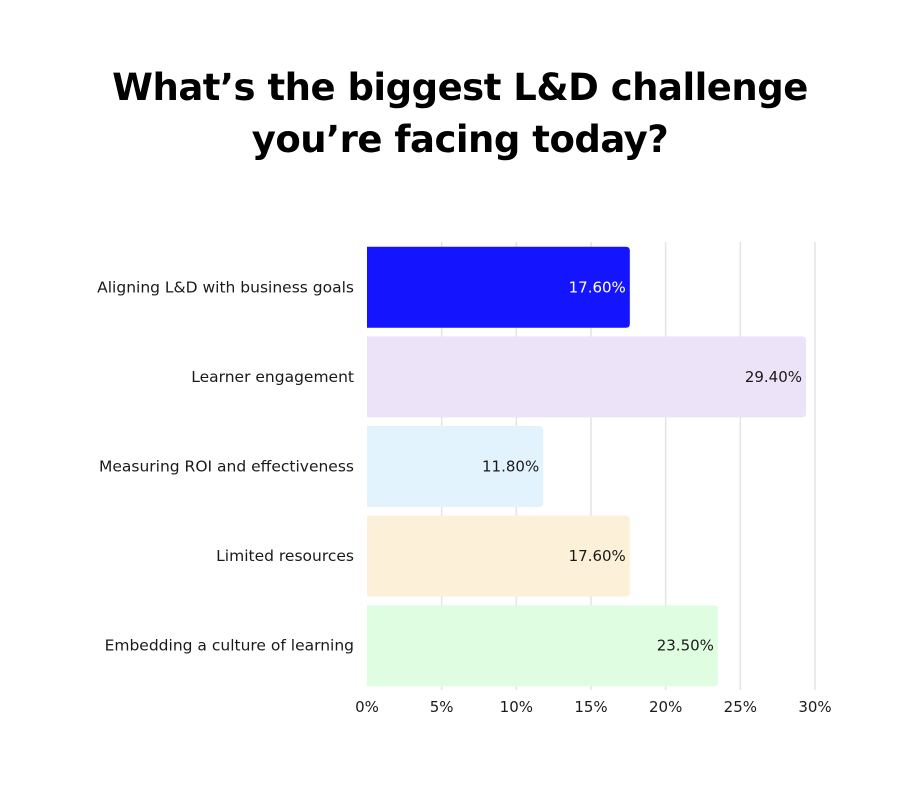 The image size is (920, 794). Describe the element at coordinates (510, 467) in the screenshot. I see `data-label: 11.80%` at that location.